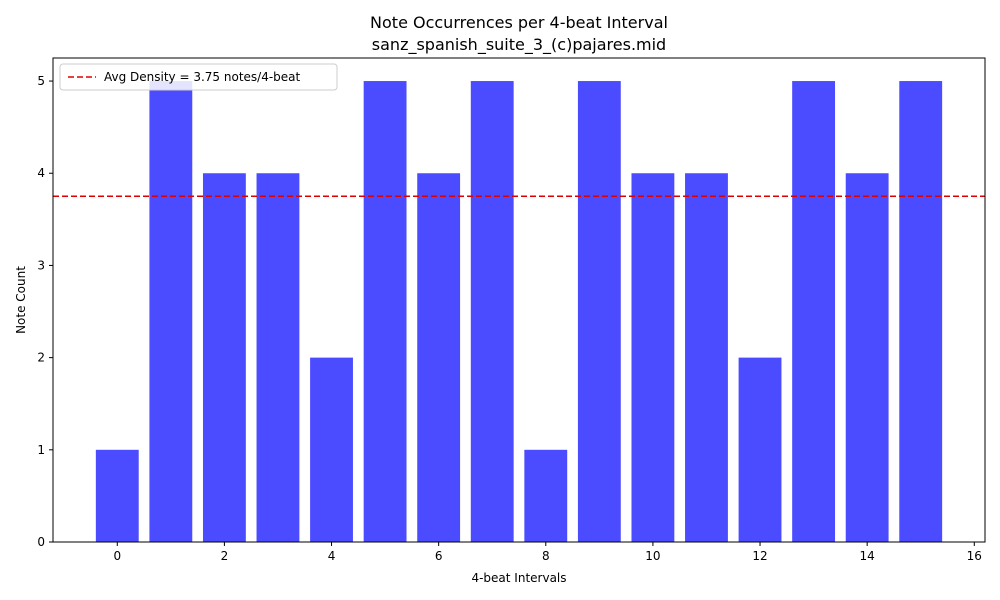 The width and height of the screenshot is (1000, 600). Describe the element at coordinates (45, 311) in the screenshot. I see `y-axis-ticks: 0 1 2 3 4 5` at that location.